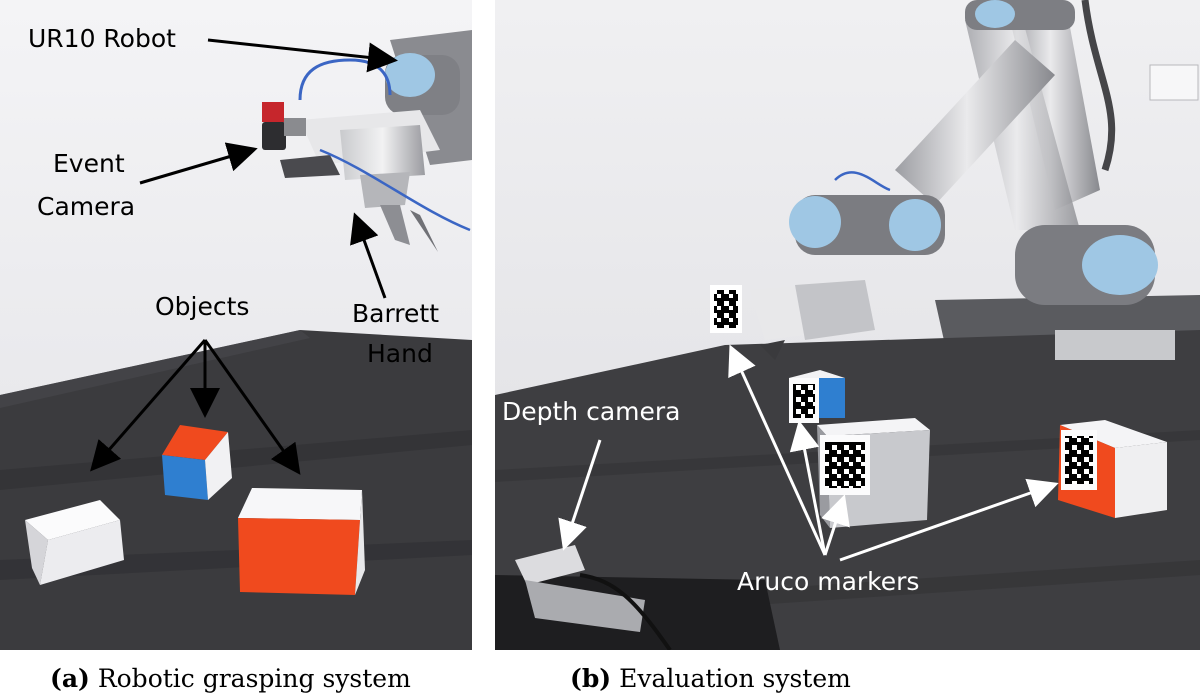 The height and width of the screenshot is (700, 1200). What do you see at coordinates (591, 411) in the screenshot?
I see `label-depth-camera: Depth camera` at bounding box center [591, 411].